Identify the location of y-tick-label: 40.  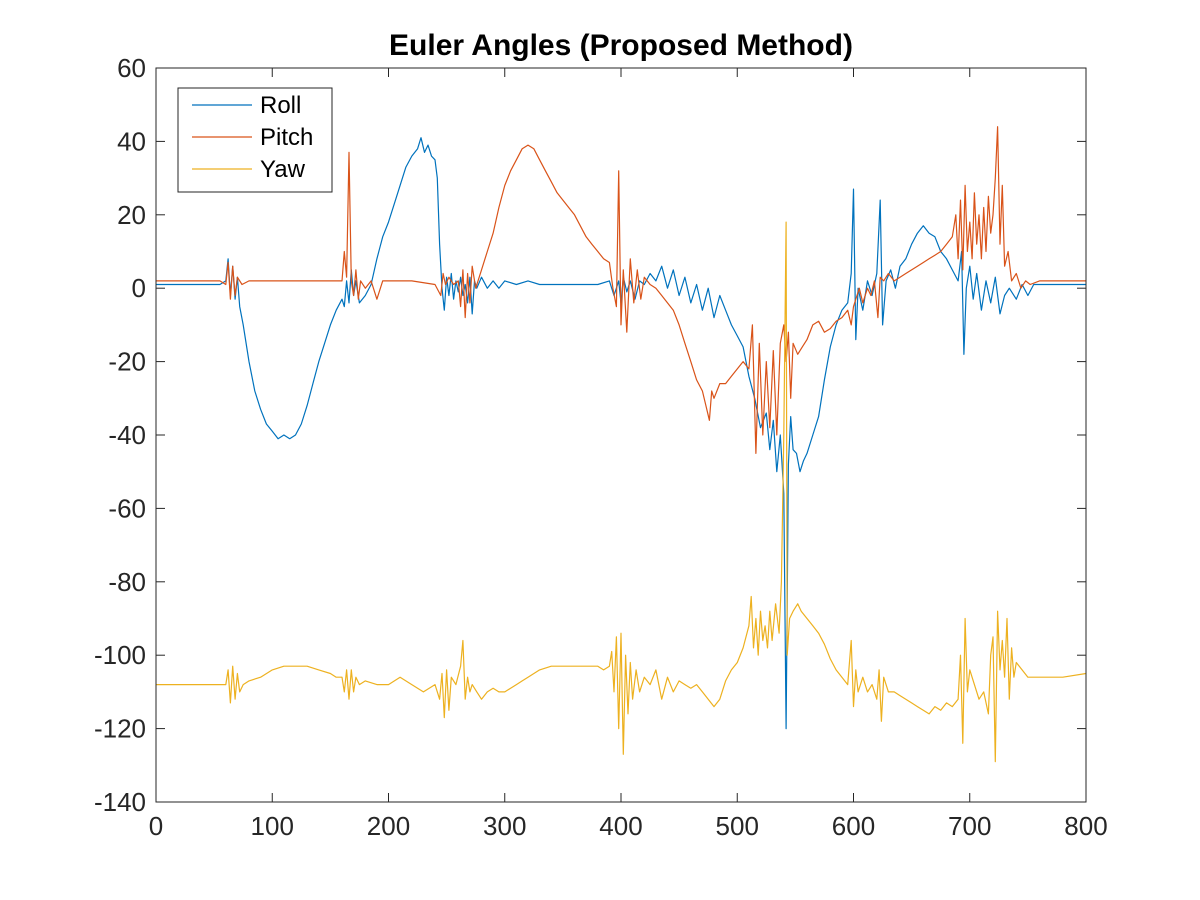
(131, 141).